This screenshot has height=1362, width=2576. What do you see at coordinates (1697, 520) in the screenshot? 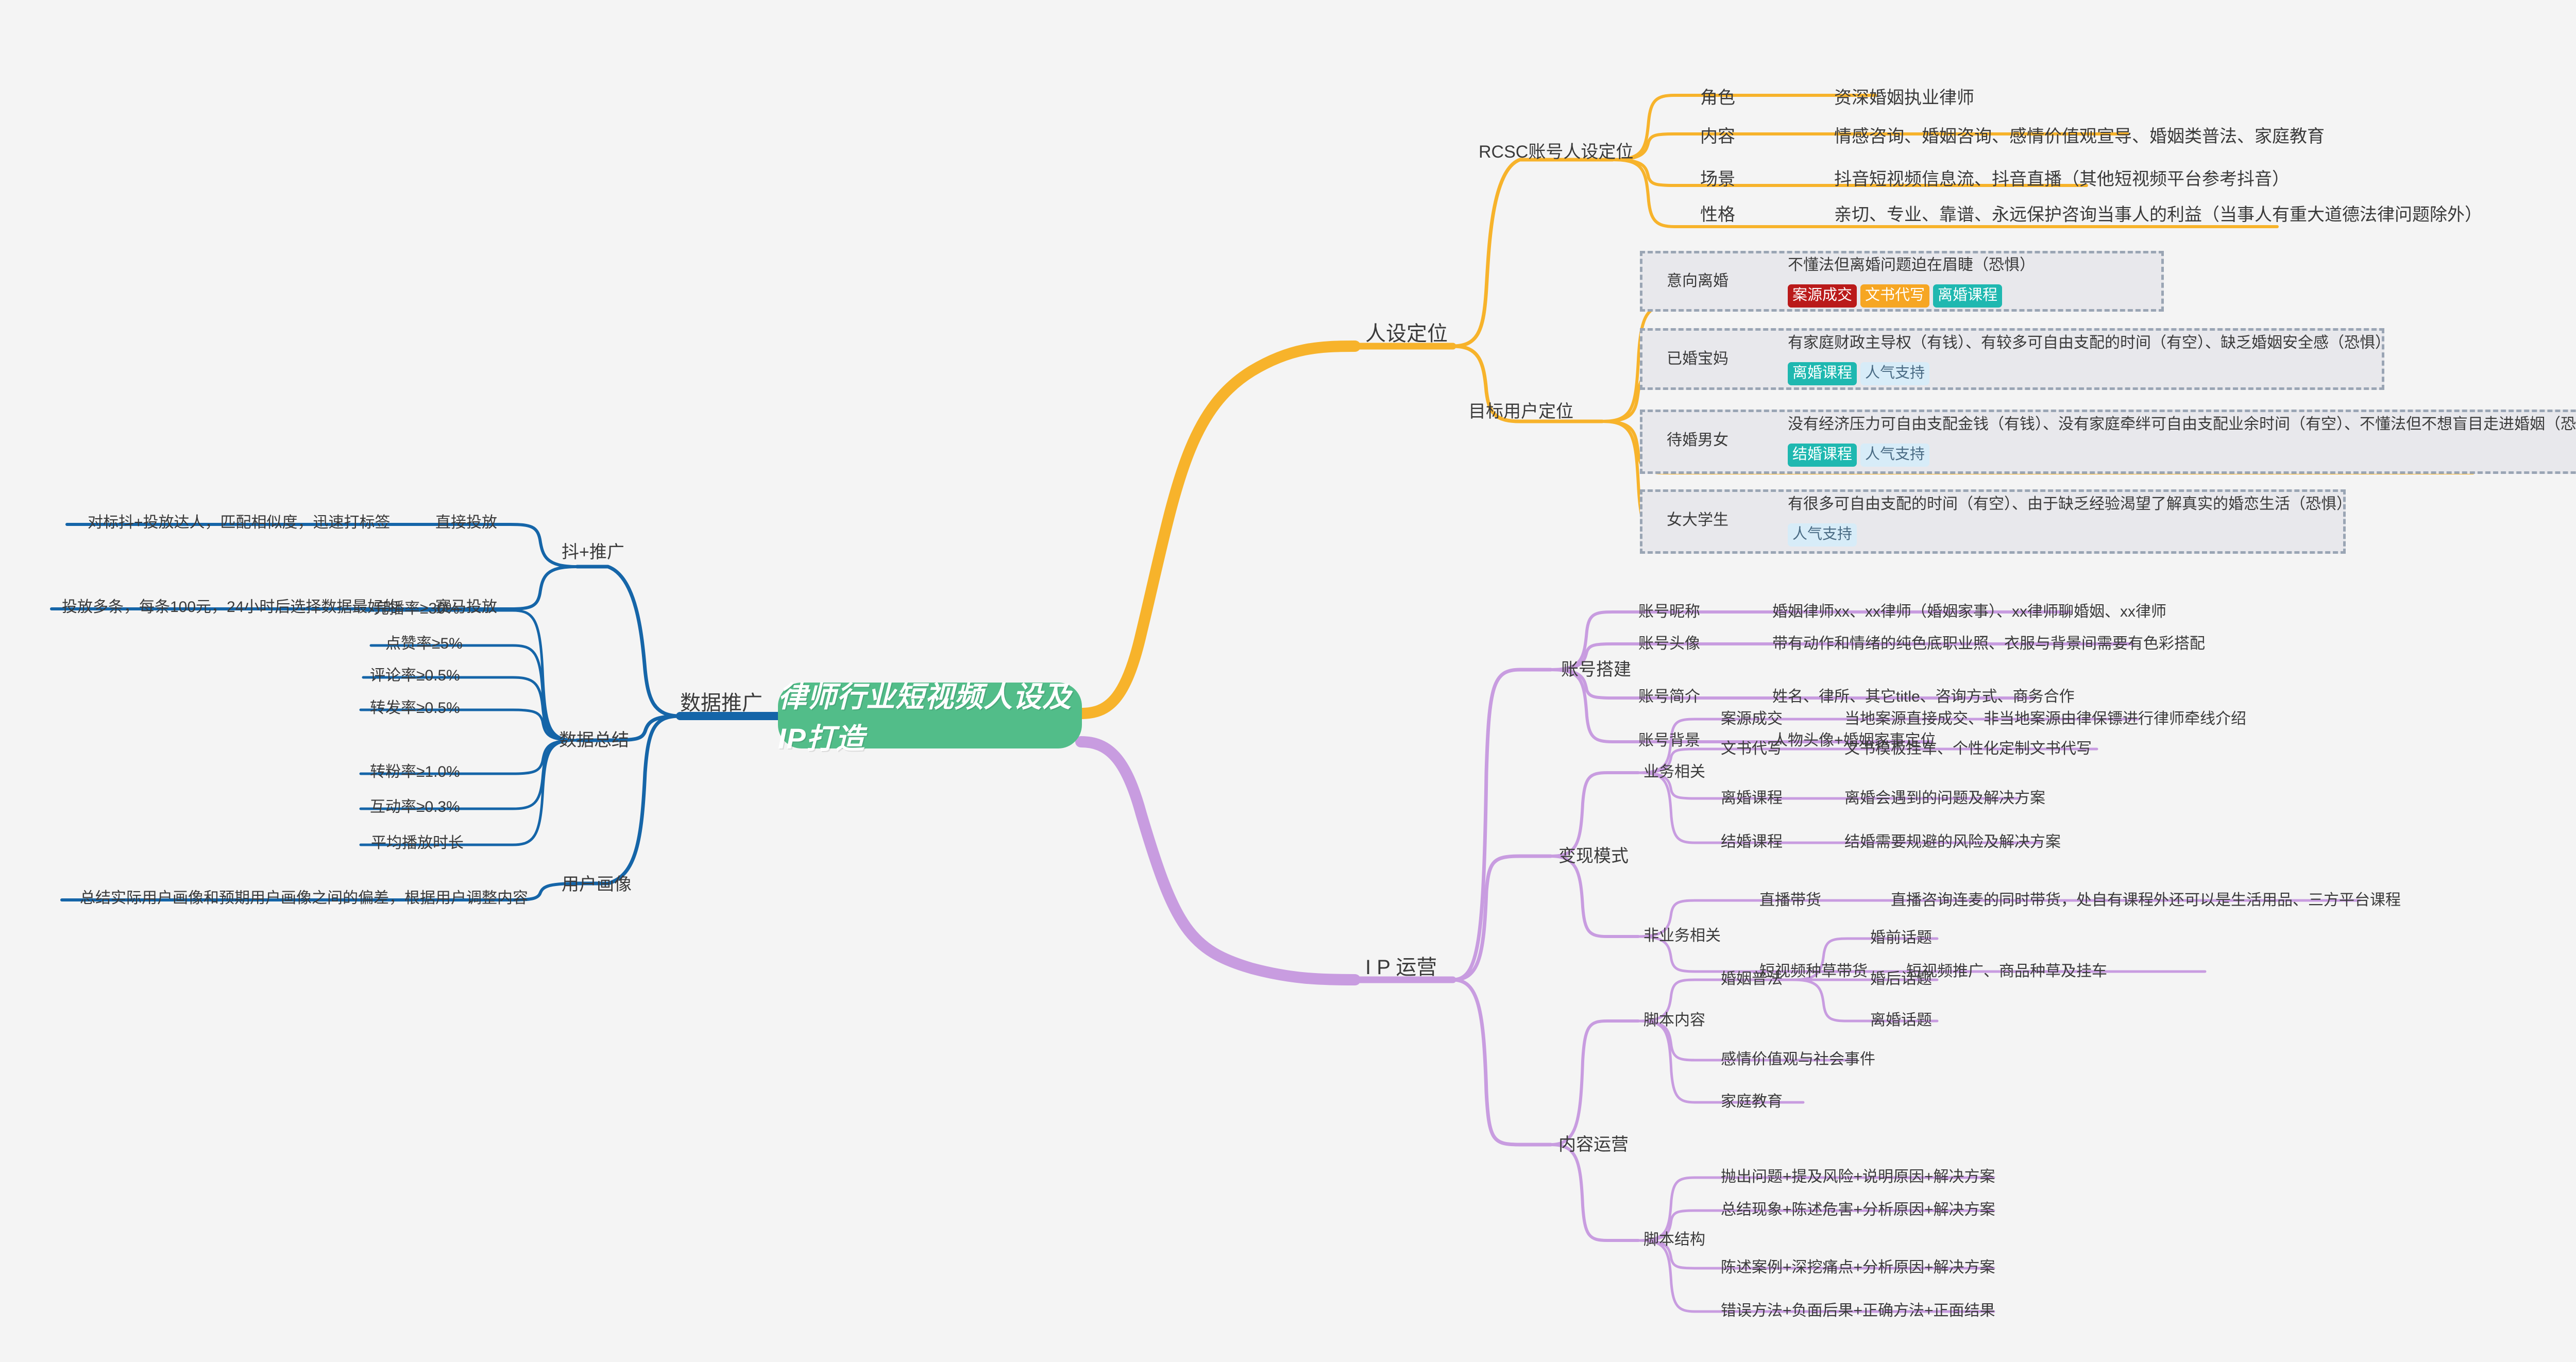
I see `row-key-female-student: 女大学生` at bounding box center [1697, 520].